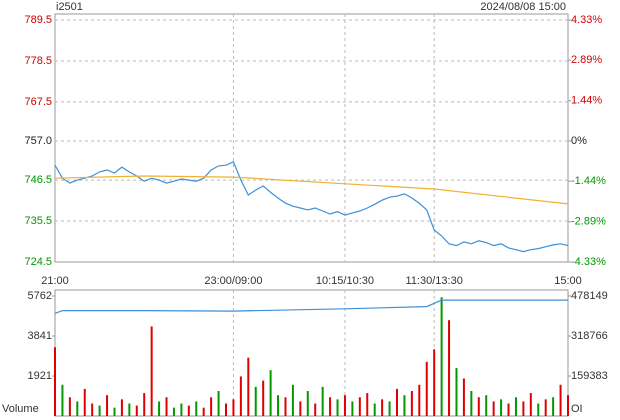  I want to click on y2-tick-label: 0%, so click(579, 141).